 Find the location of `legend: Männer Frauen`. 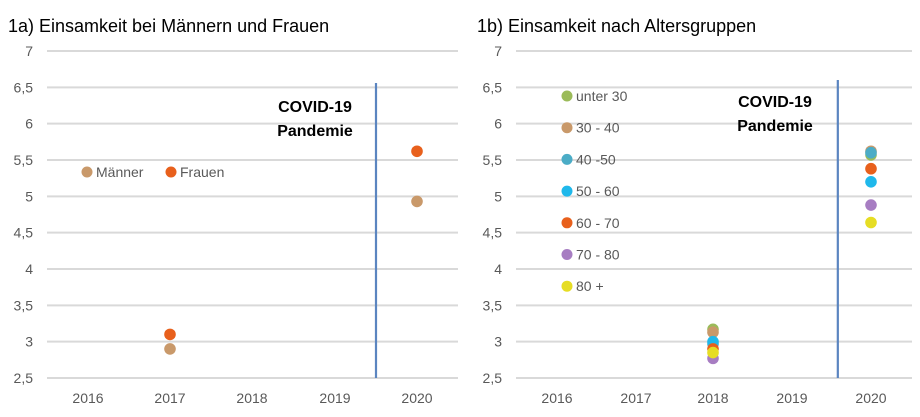

legend: Männer Frauen is located at coordinates (152, 172).